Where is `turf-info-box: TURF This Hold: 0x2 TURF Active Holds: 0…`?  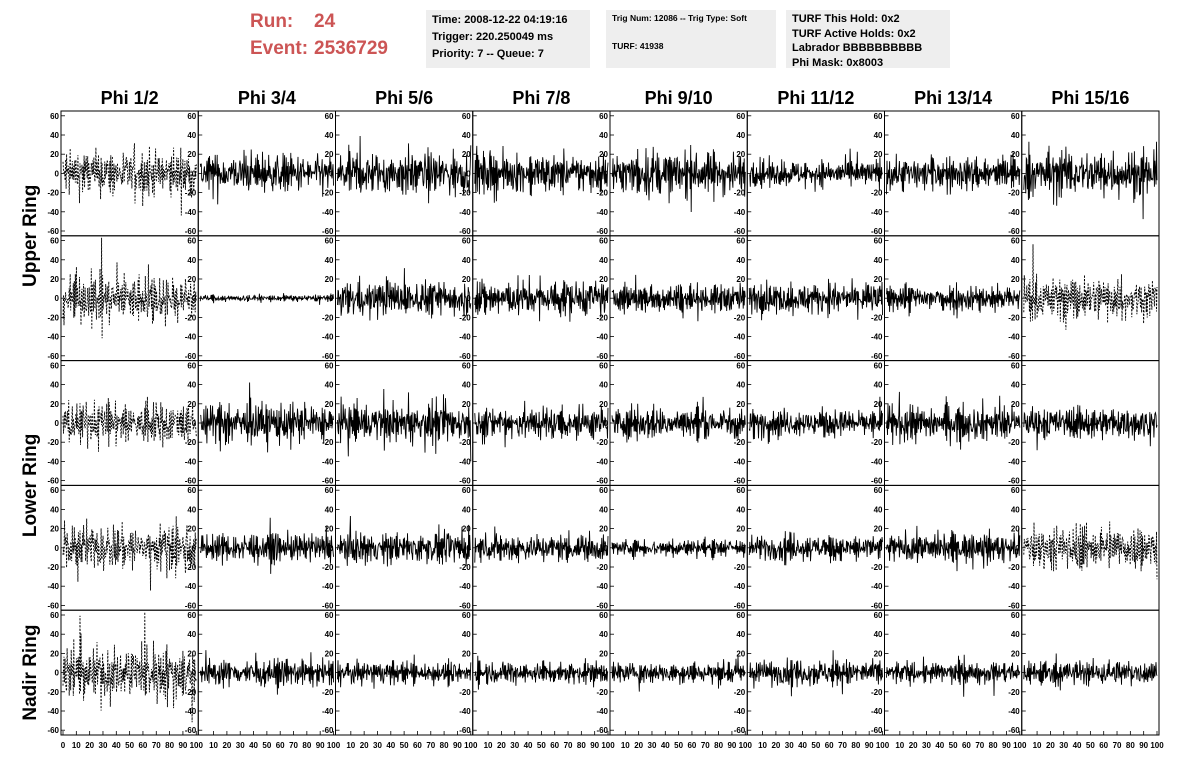
turf-info-box: TURF This Hold: 0x2 TURF Active Holds: 0… is located at coordinates (868, 39).